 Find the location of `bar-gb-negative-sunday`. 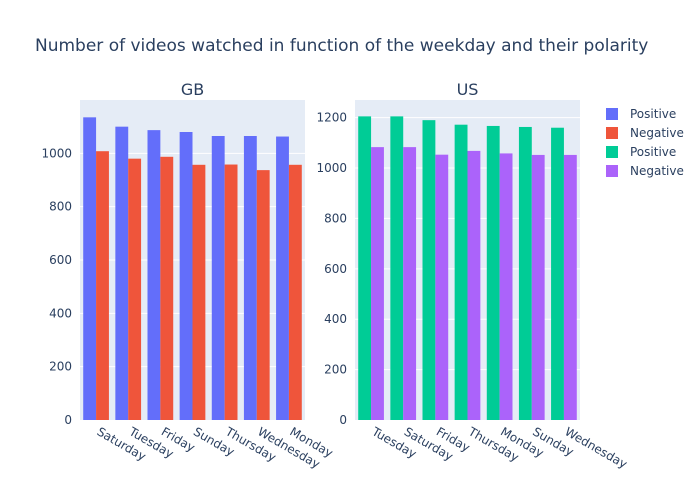

bar-gb-negative-sunday is located at coordinates (199, 292).